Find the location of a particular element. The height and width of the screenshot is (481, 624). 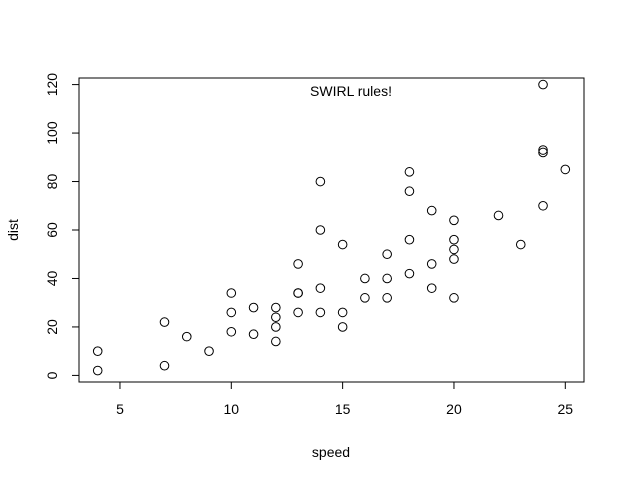

x-tick-label: 10 is located at coordinates (232, 409).